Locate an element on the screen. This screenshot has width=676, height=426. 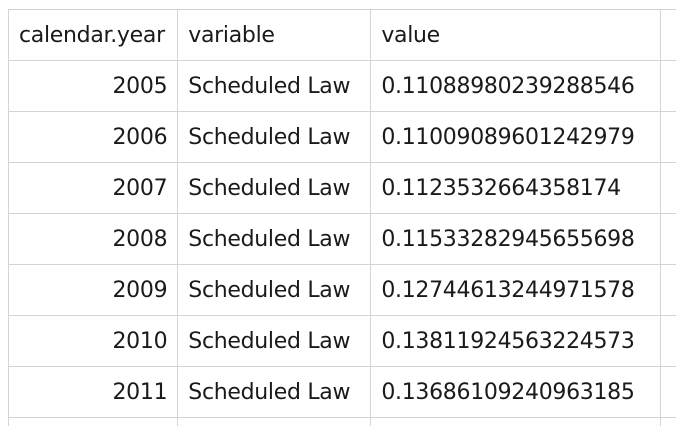
cell-value: 0.13686109240963185 is located at coordinates (515, 392).